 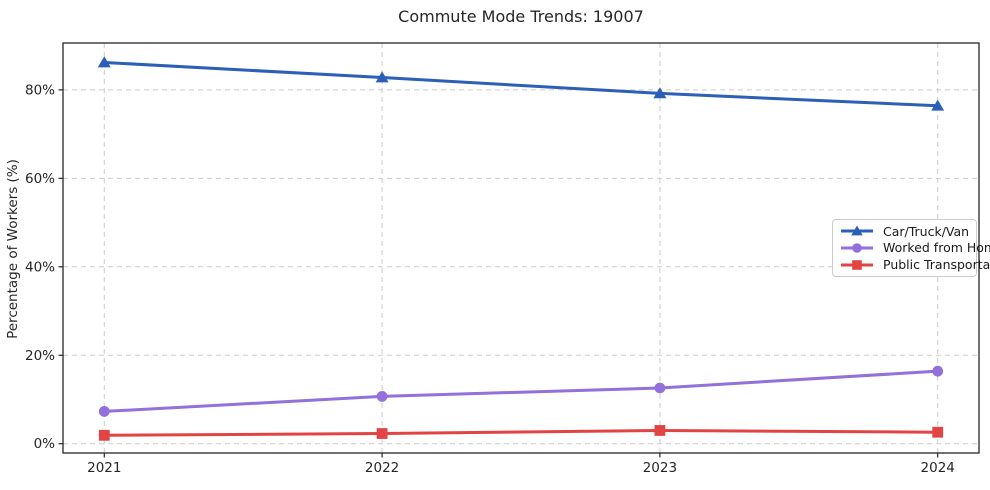 What do you see at coordinates (40, 90) in the screenshot?
I see `y-tick-label: 80%` at bounding box center [40, 90].